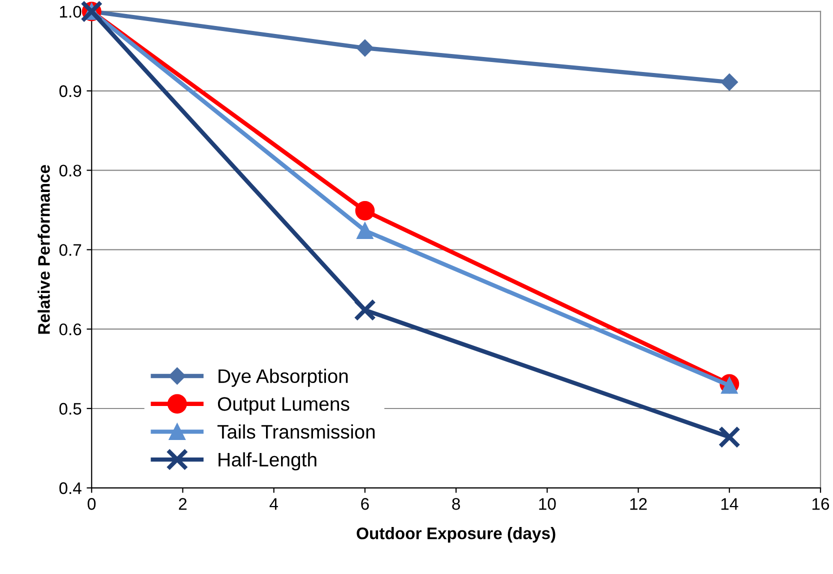 Image resolution: width=833 pixels, height=574 pixels. Describe the element at coordinates (821, 504) in the screenshot. I see `x-tick-label: 16` at that location.